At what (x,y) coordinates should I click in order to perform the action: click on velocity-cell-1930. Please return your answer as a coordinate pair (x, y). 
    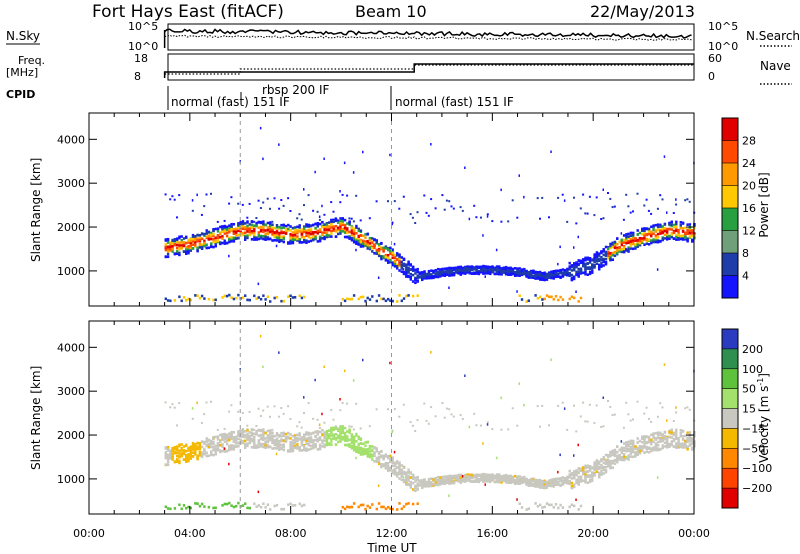
    Looking at the image, I should click on (590, 482).